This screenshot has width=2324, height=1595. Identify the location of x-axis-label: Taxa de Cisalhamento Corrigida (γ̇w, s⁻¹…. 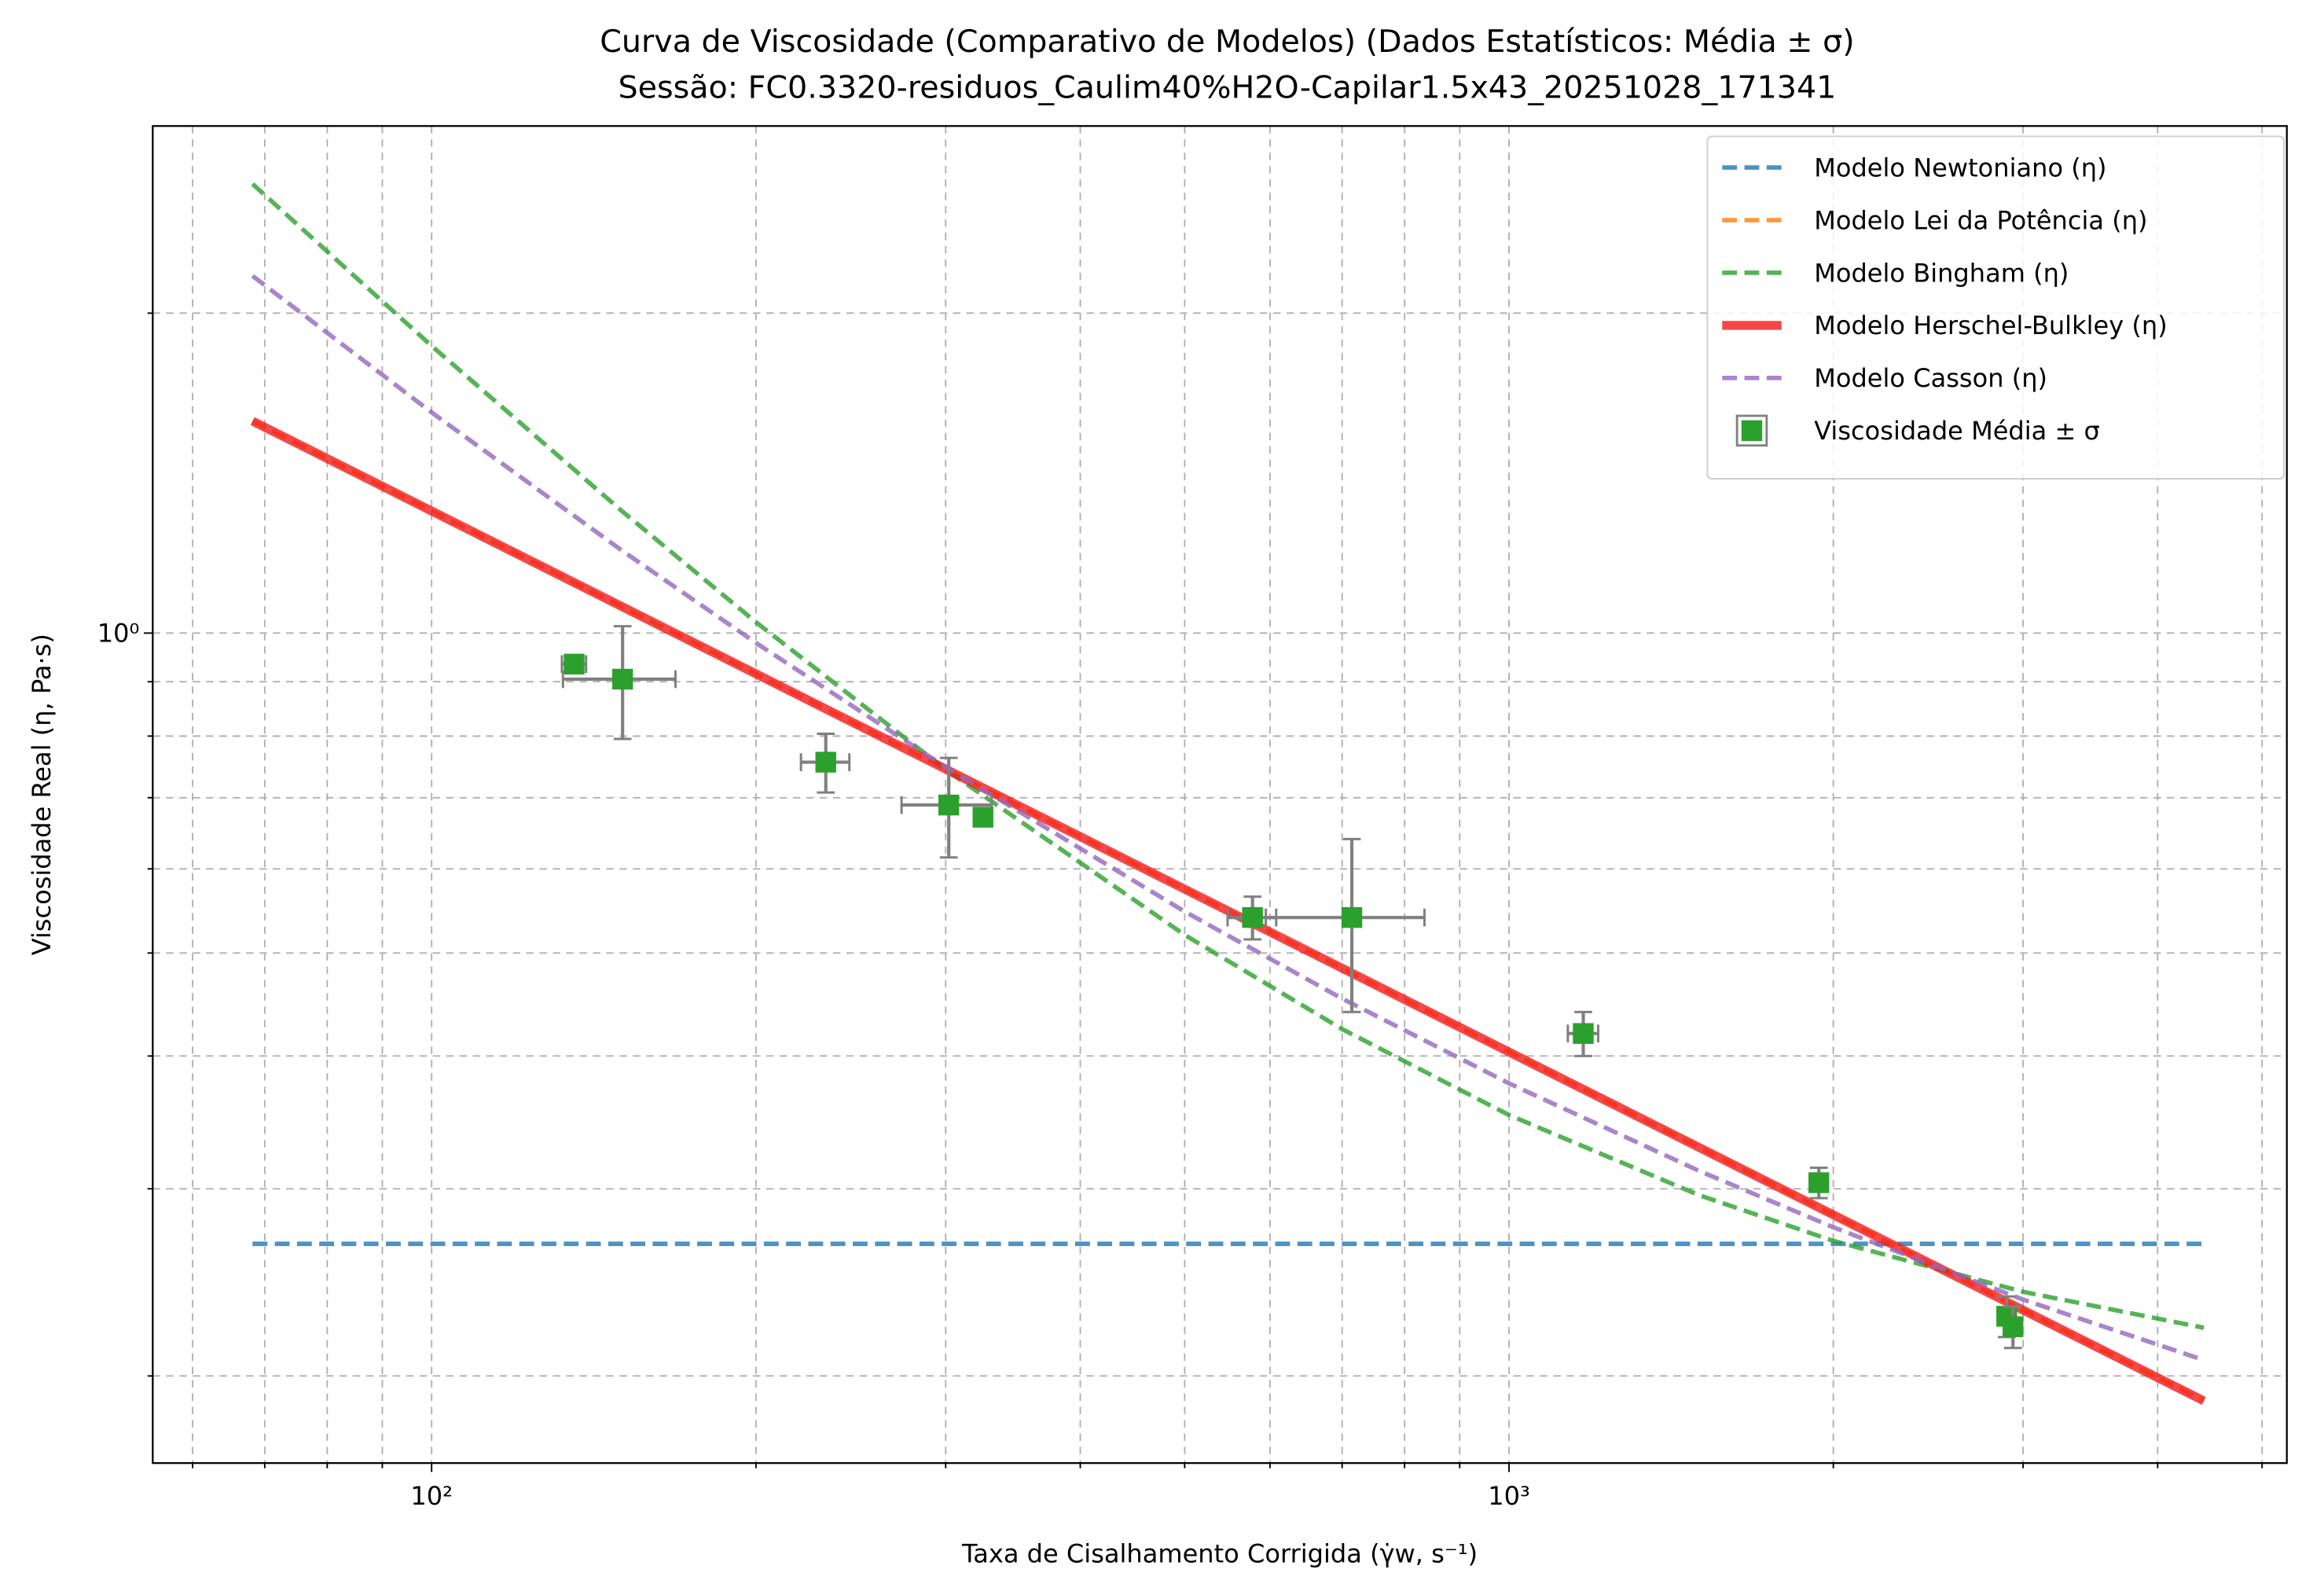
(1219, 1554).